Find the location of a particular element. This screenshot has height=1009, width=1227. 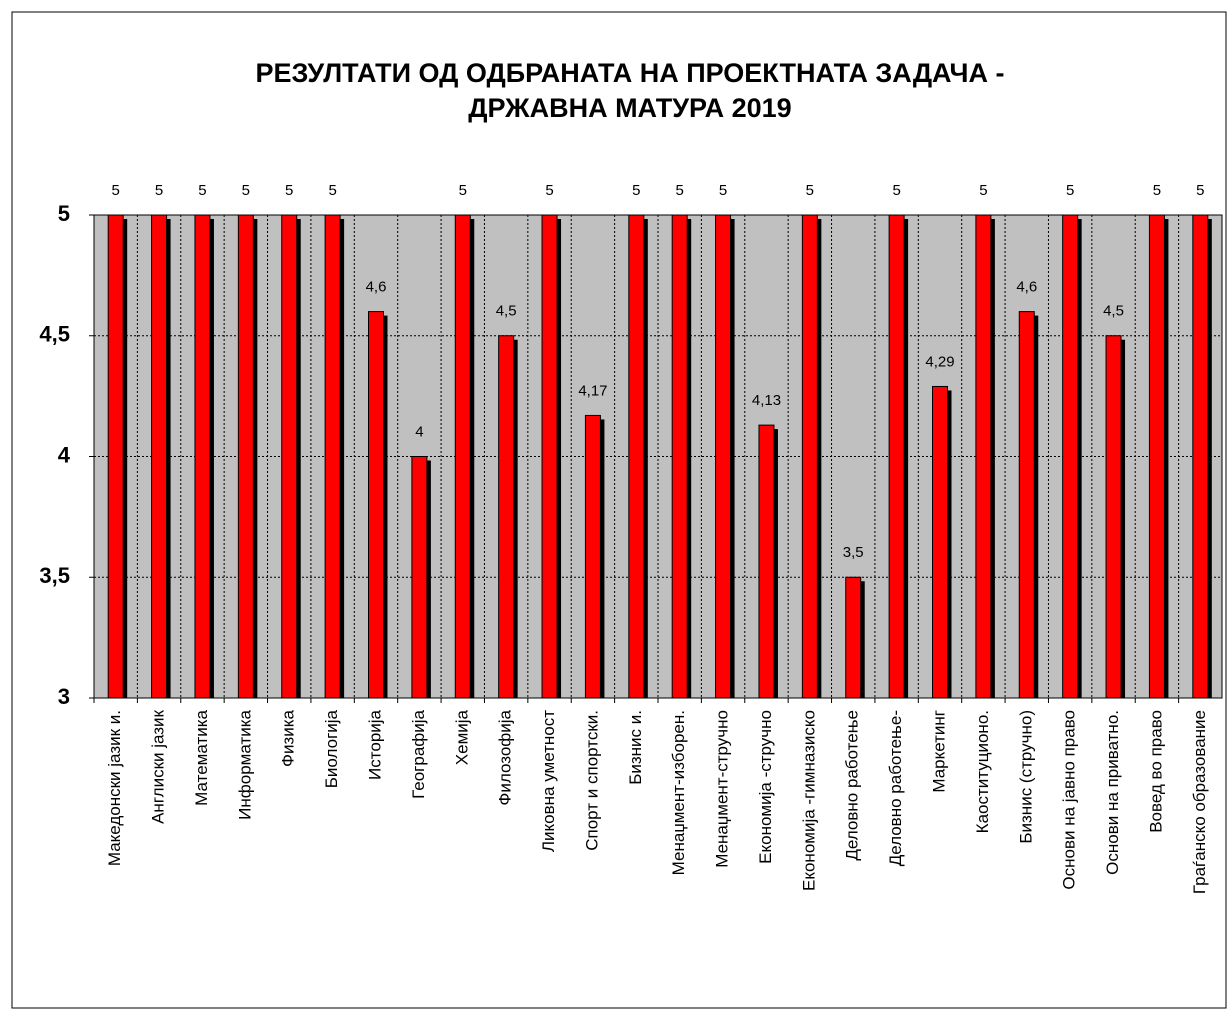

value-label: 3,5 is located at coordinates (853, 552).